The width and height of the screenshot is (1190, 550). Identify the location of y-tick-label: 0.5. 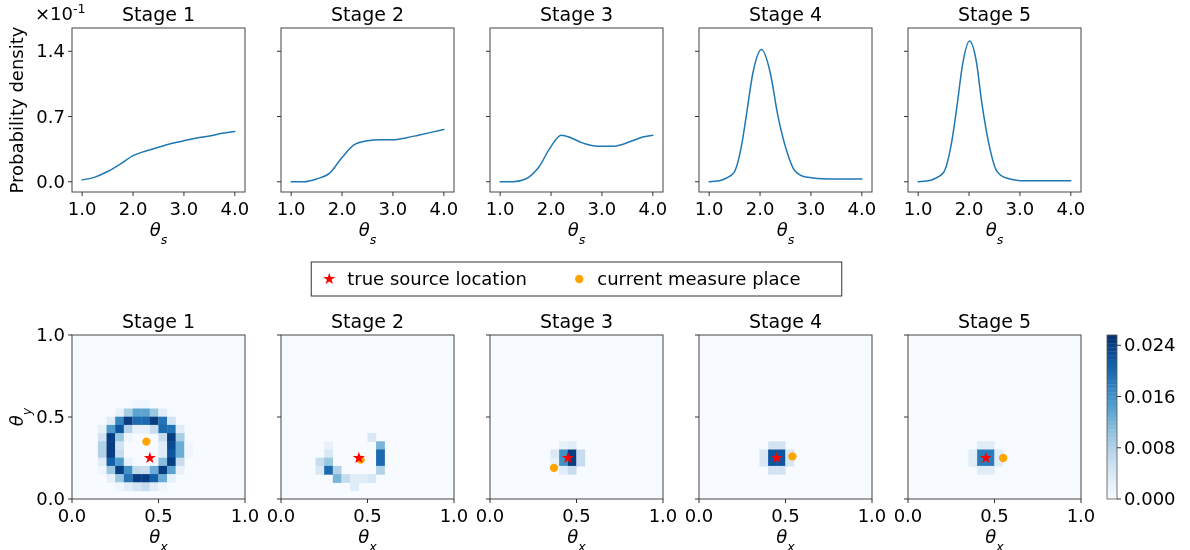
(50, 416).